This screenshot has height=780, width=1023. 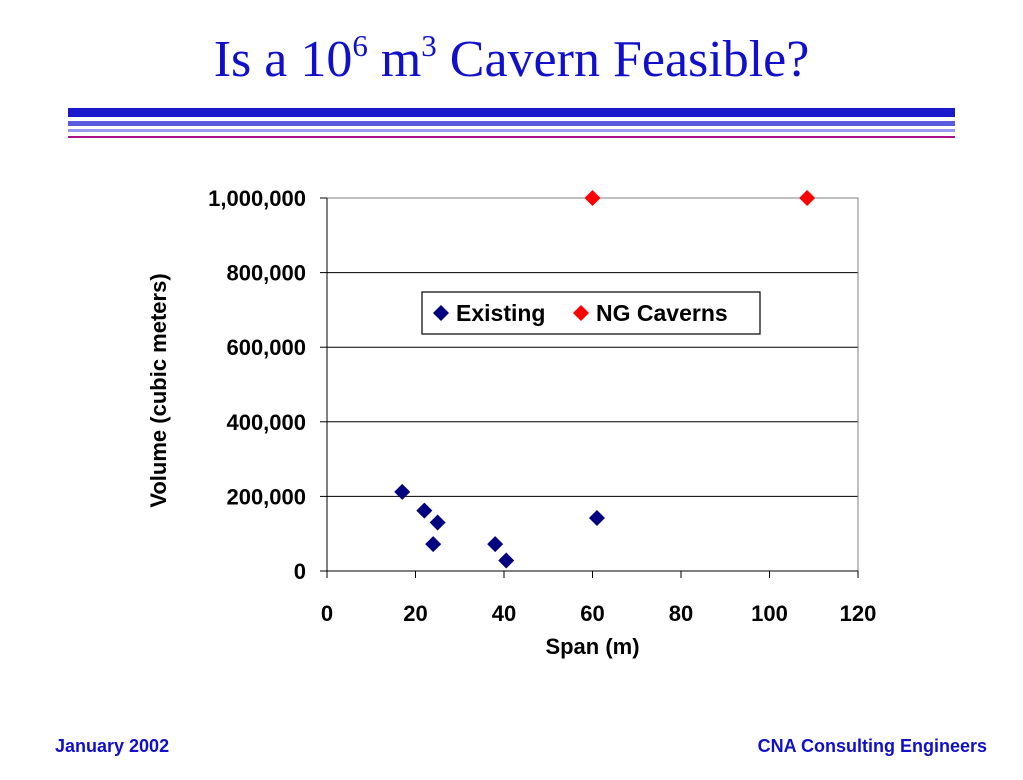 I want to click on x-tick-label: 40, so click(x=504, y=613).